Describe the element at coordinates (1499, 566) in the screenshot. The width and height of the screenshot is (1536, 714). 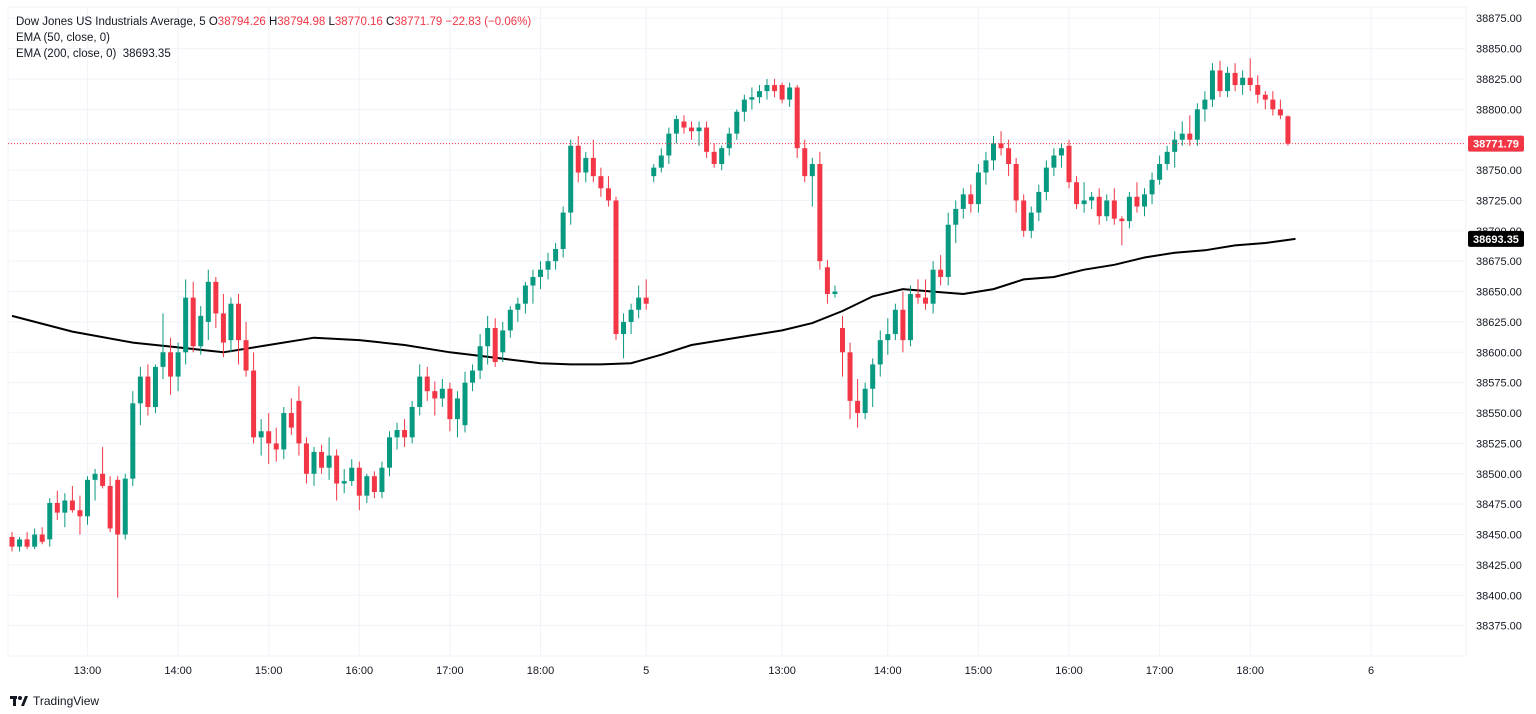
I see `y-tick-label: 38425.00` at that location.